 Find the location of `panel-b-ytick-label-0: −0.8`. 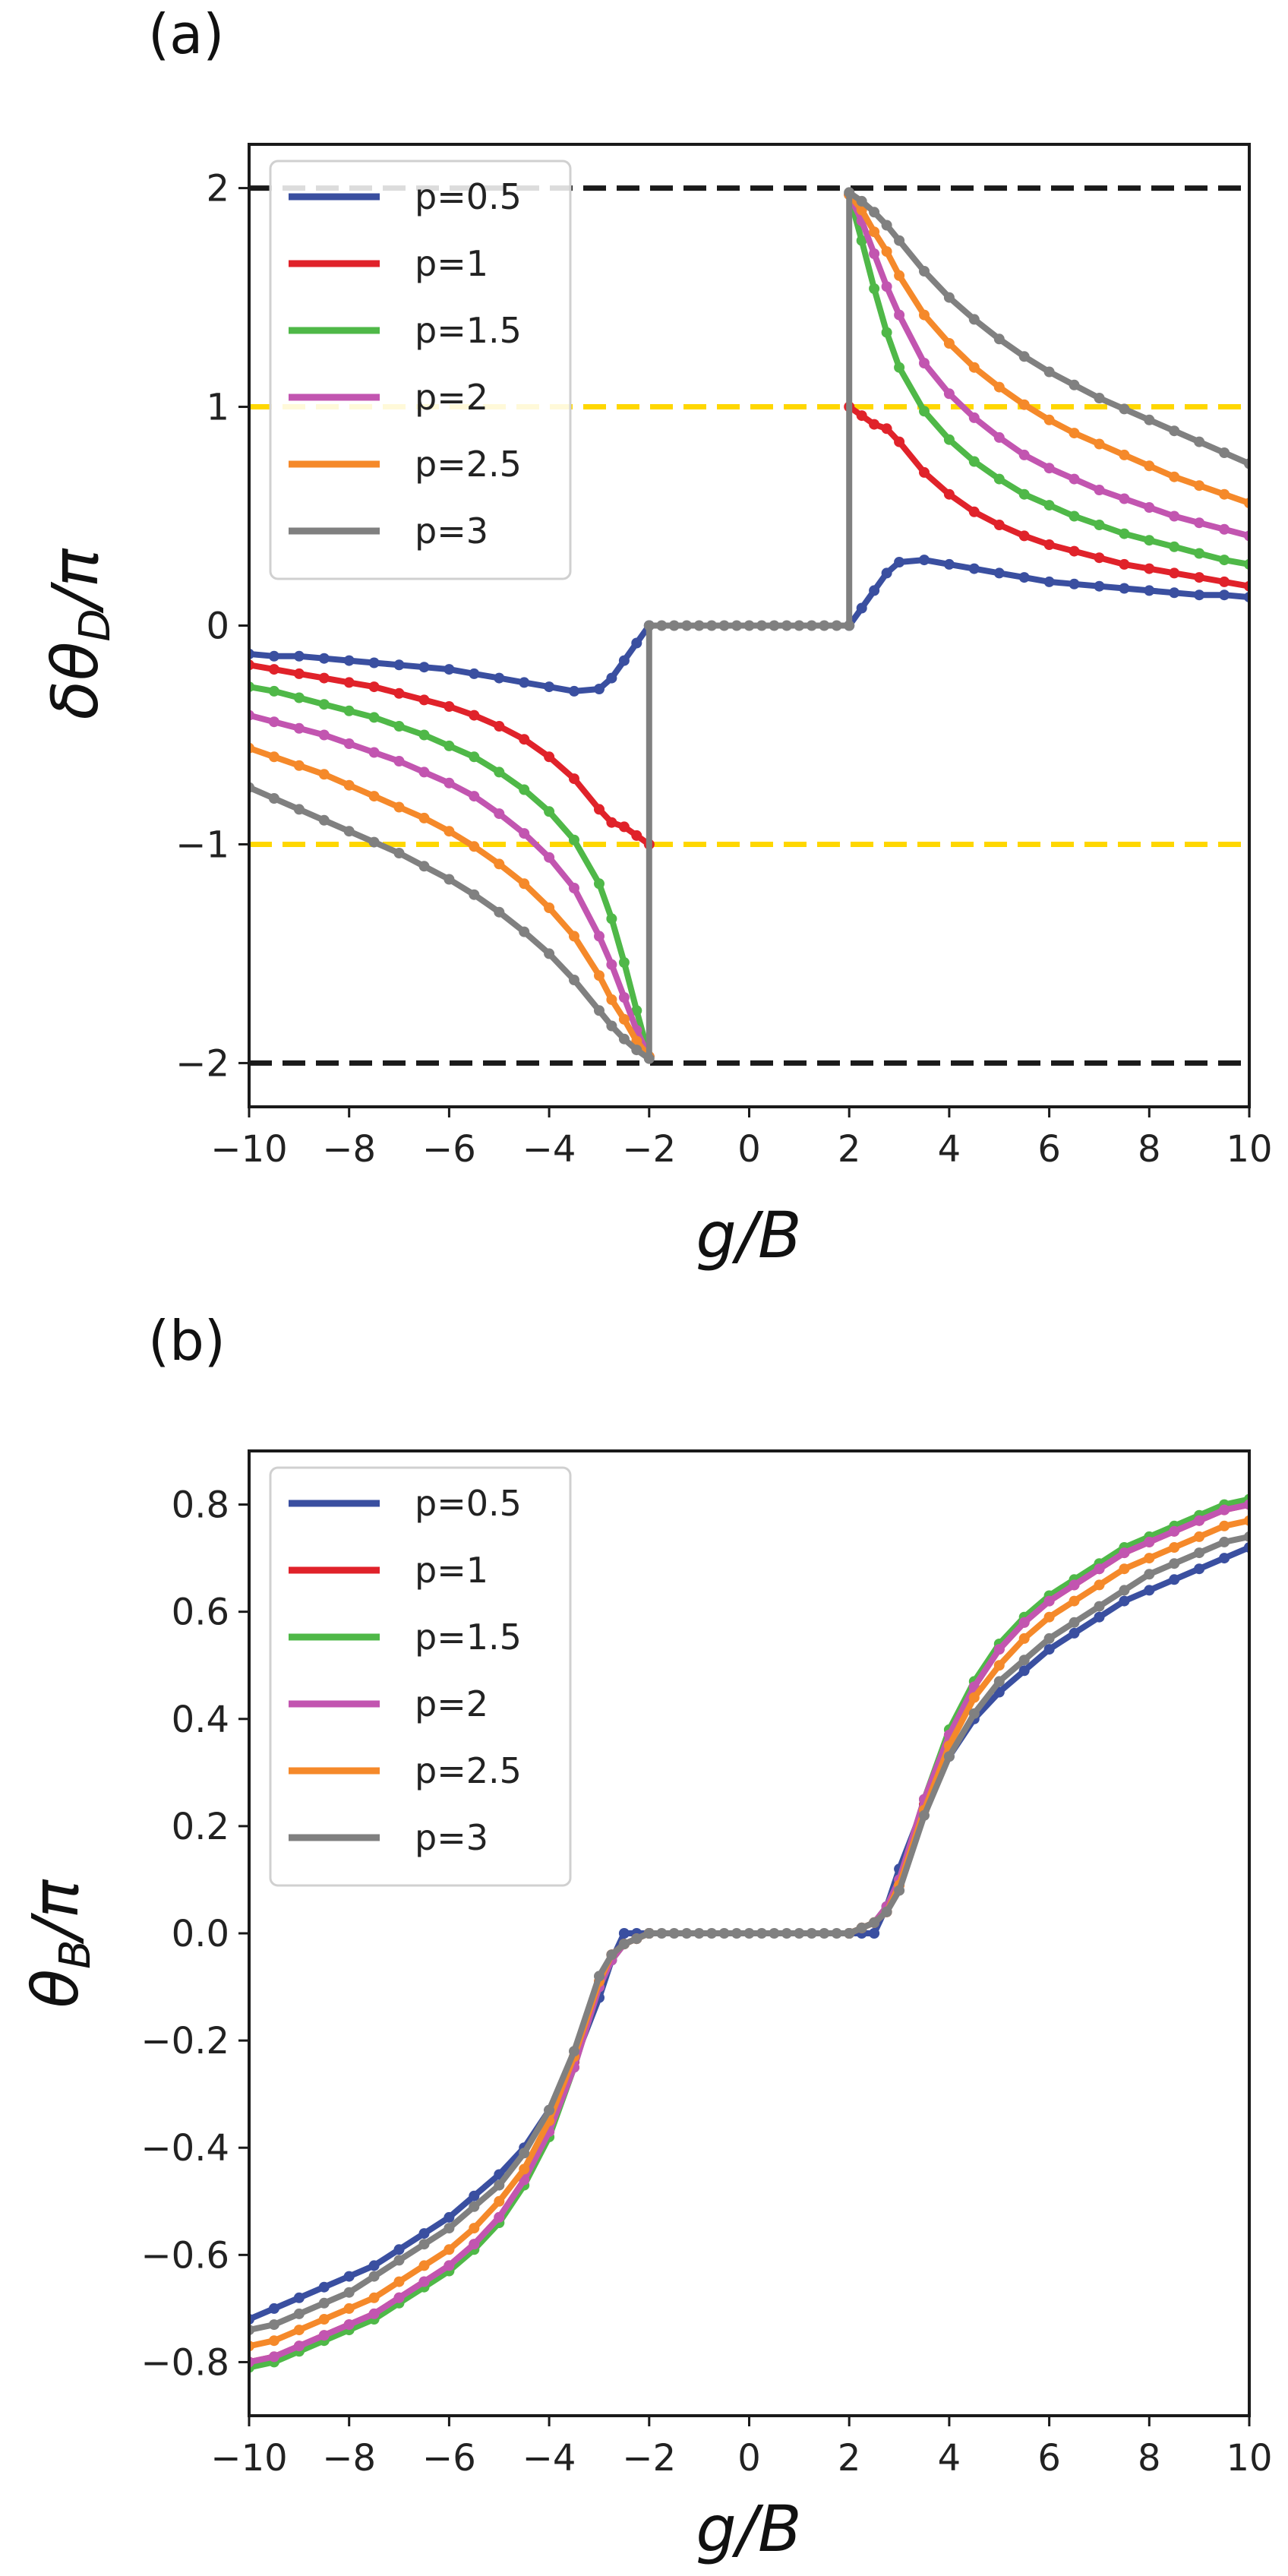

panel-b-ytick-label-0: −0.8 is located at coordinates (184, 2362).